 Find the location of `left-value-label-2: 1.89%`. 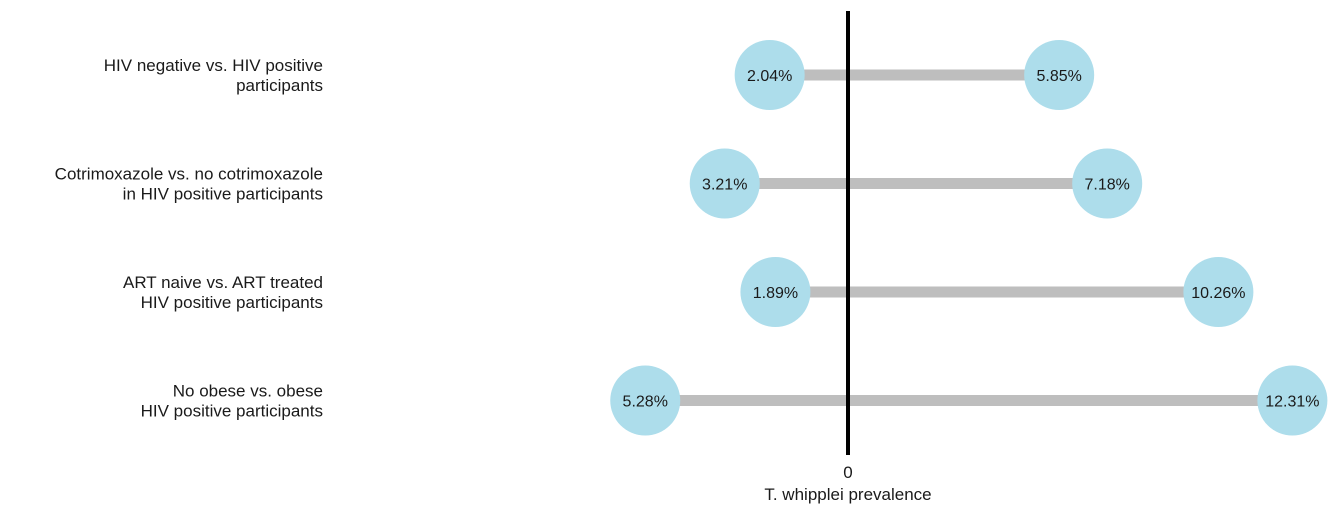

left-value-label-2: 1.89% is located at coordinates (775, 293).